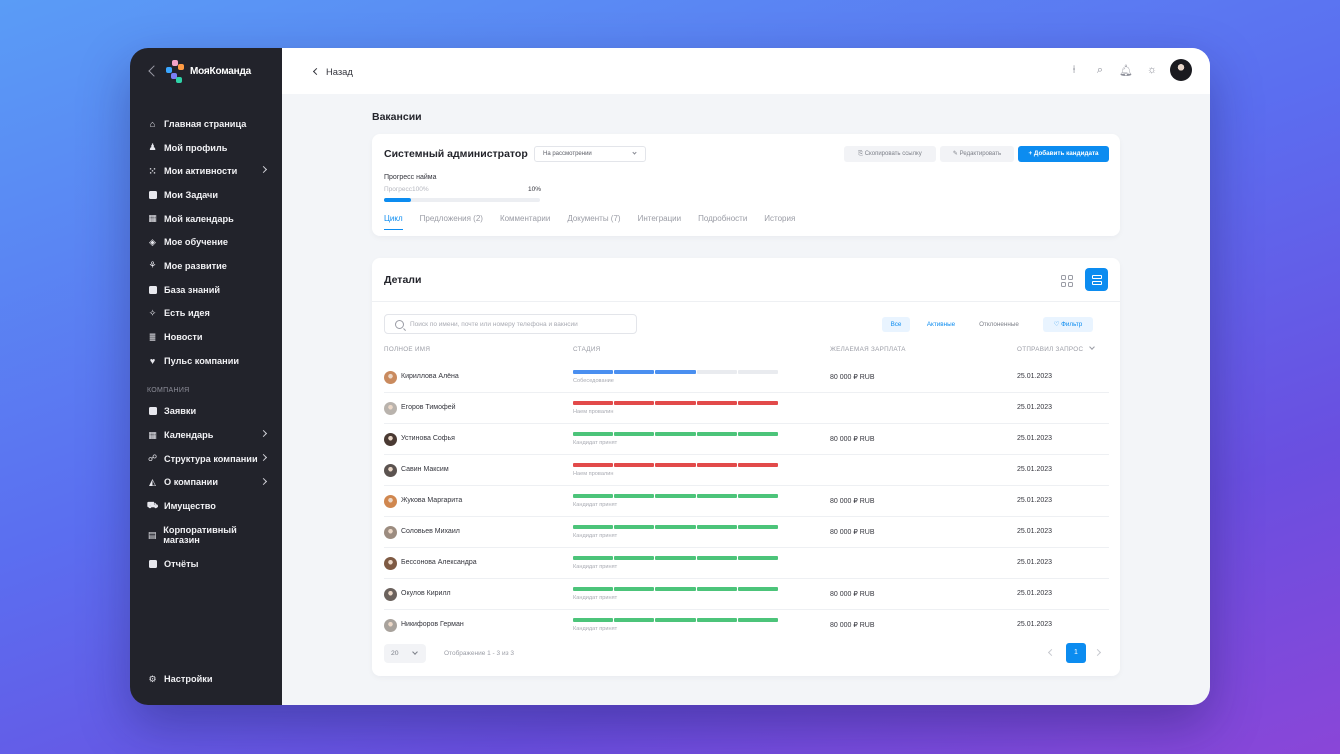 The width and height of the screenshot is (1340, 754). What do you see at coordinates (594, 218) in the screenshot?
I see `tab-documents: Документы (7)` at bounding box center [594, 218].